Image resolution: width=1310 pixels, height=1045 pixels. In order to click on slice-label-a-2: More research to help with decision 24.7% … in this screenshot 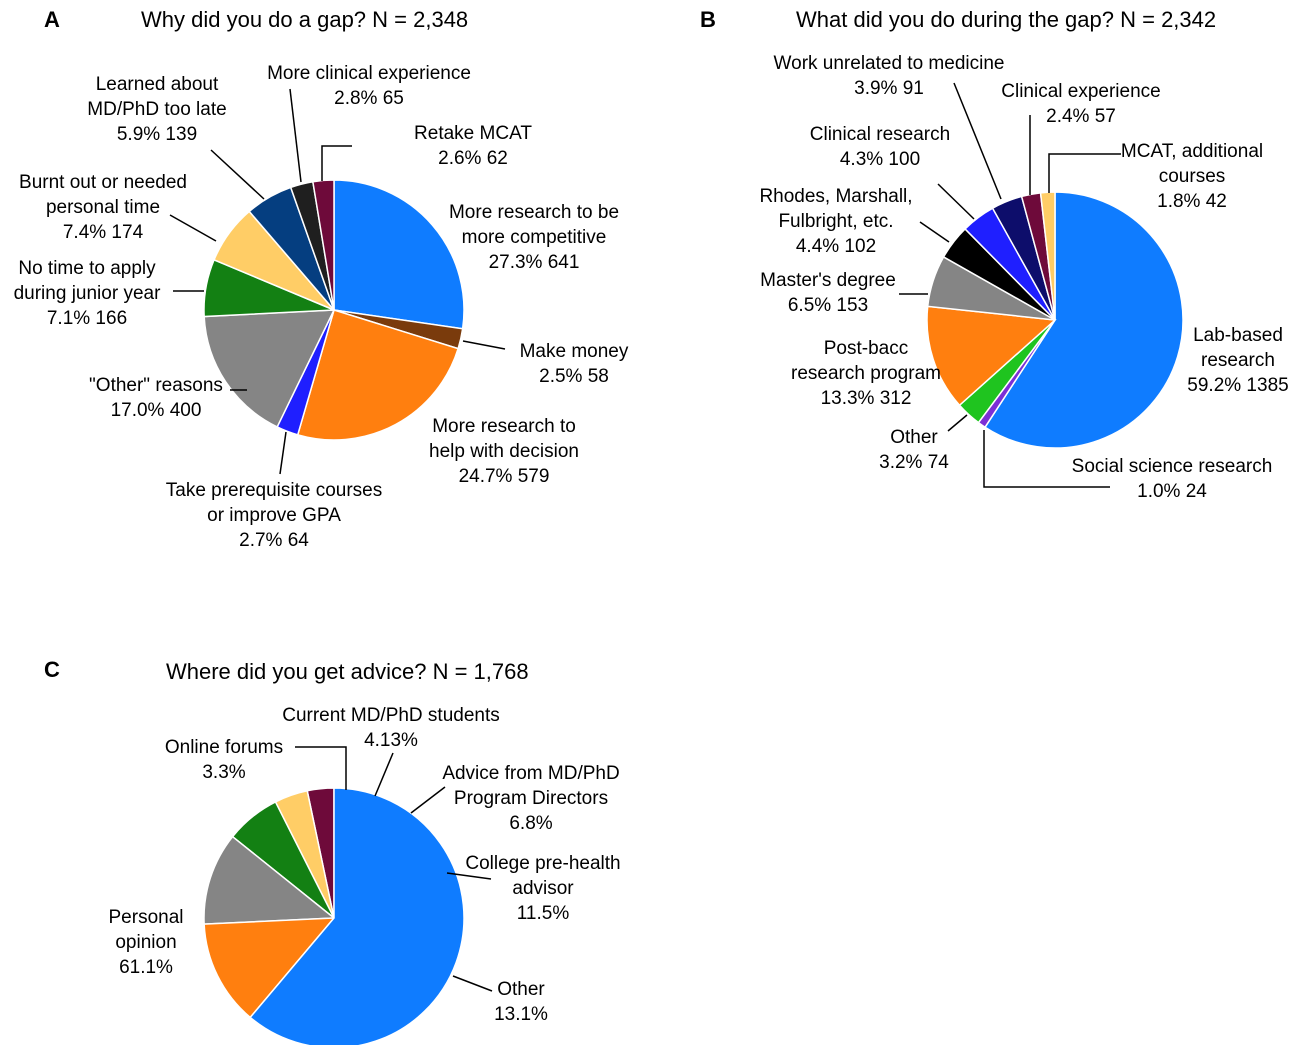, I will do `click(504, 451)`.